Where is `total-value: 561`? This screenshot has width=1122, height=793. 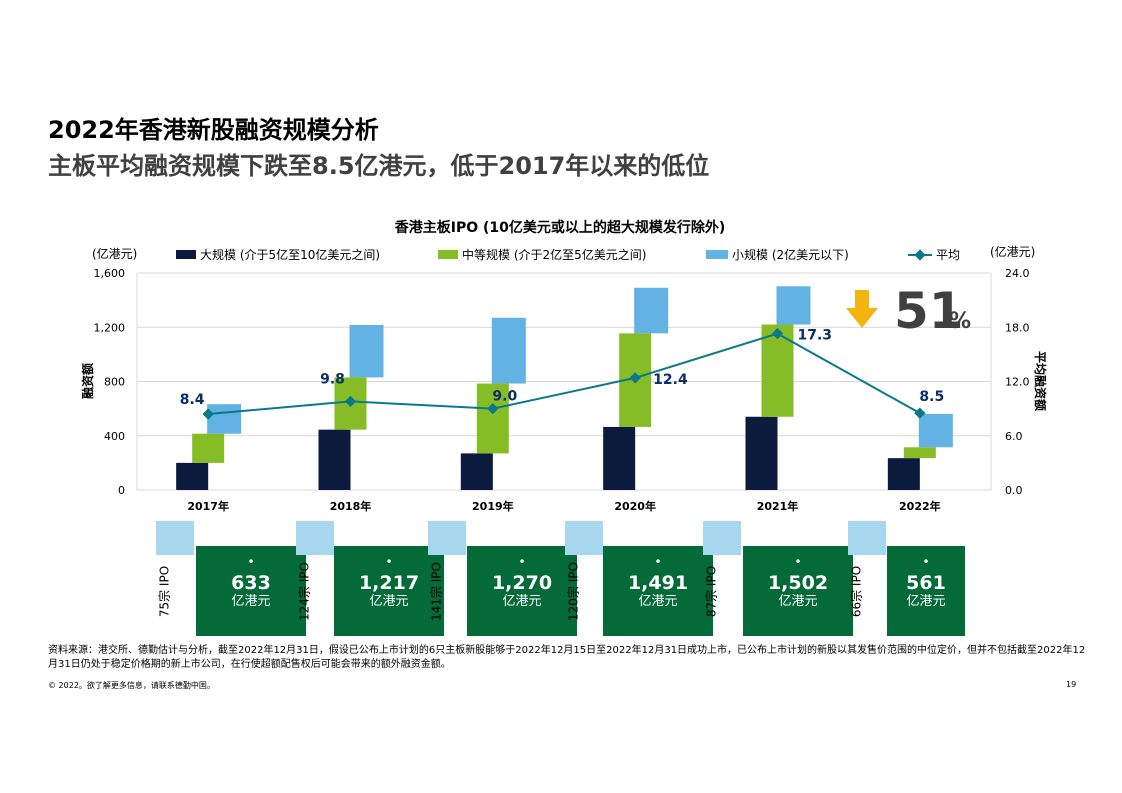
total-value: 561 is located at coordinates (926, 583).